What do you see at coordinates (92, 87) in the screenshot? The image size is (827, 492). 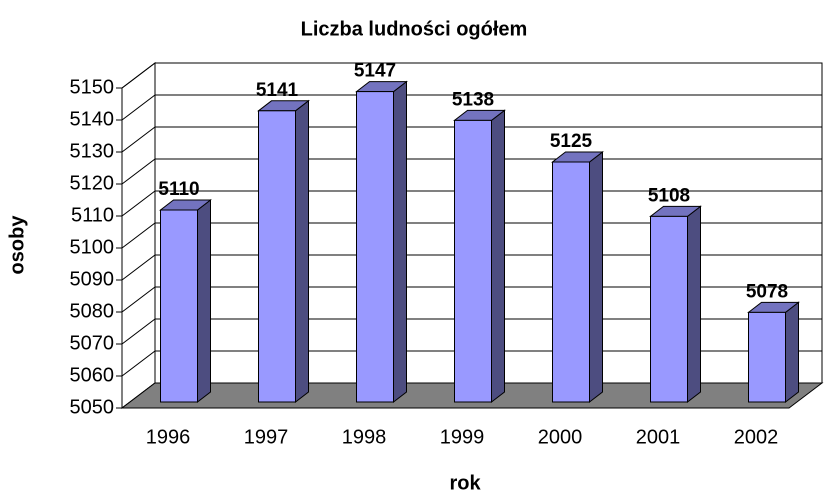 I see `y-tick-label: 5150` at bounding box center [92, 87].